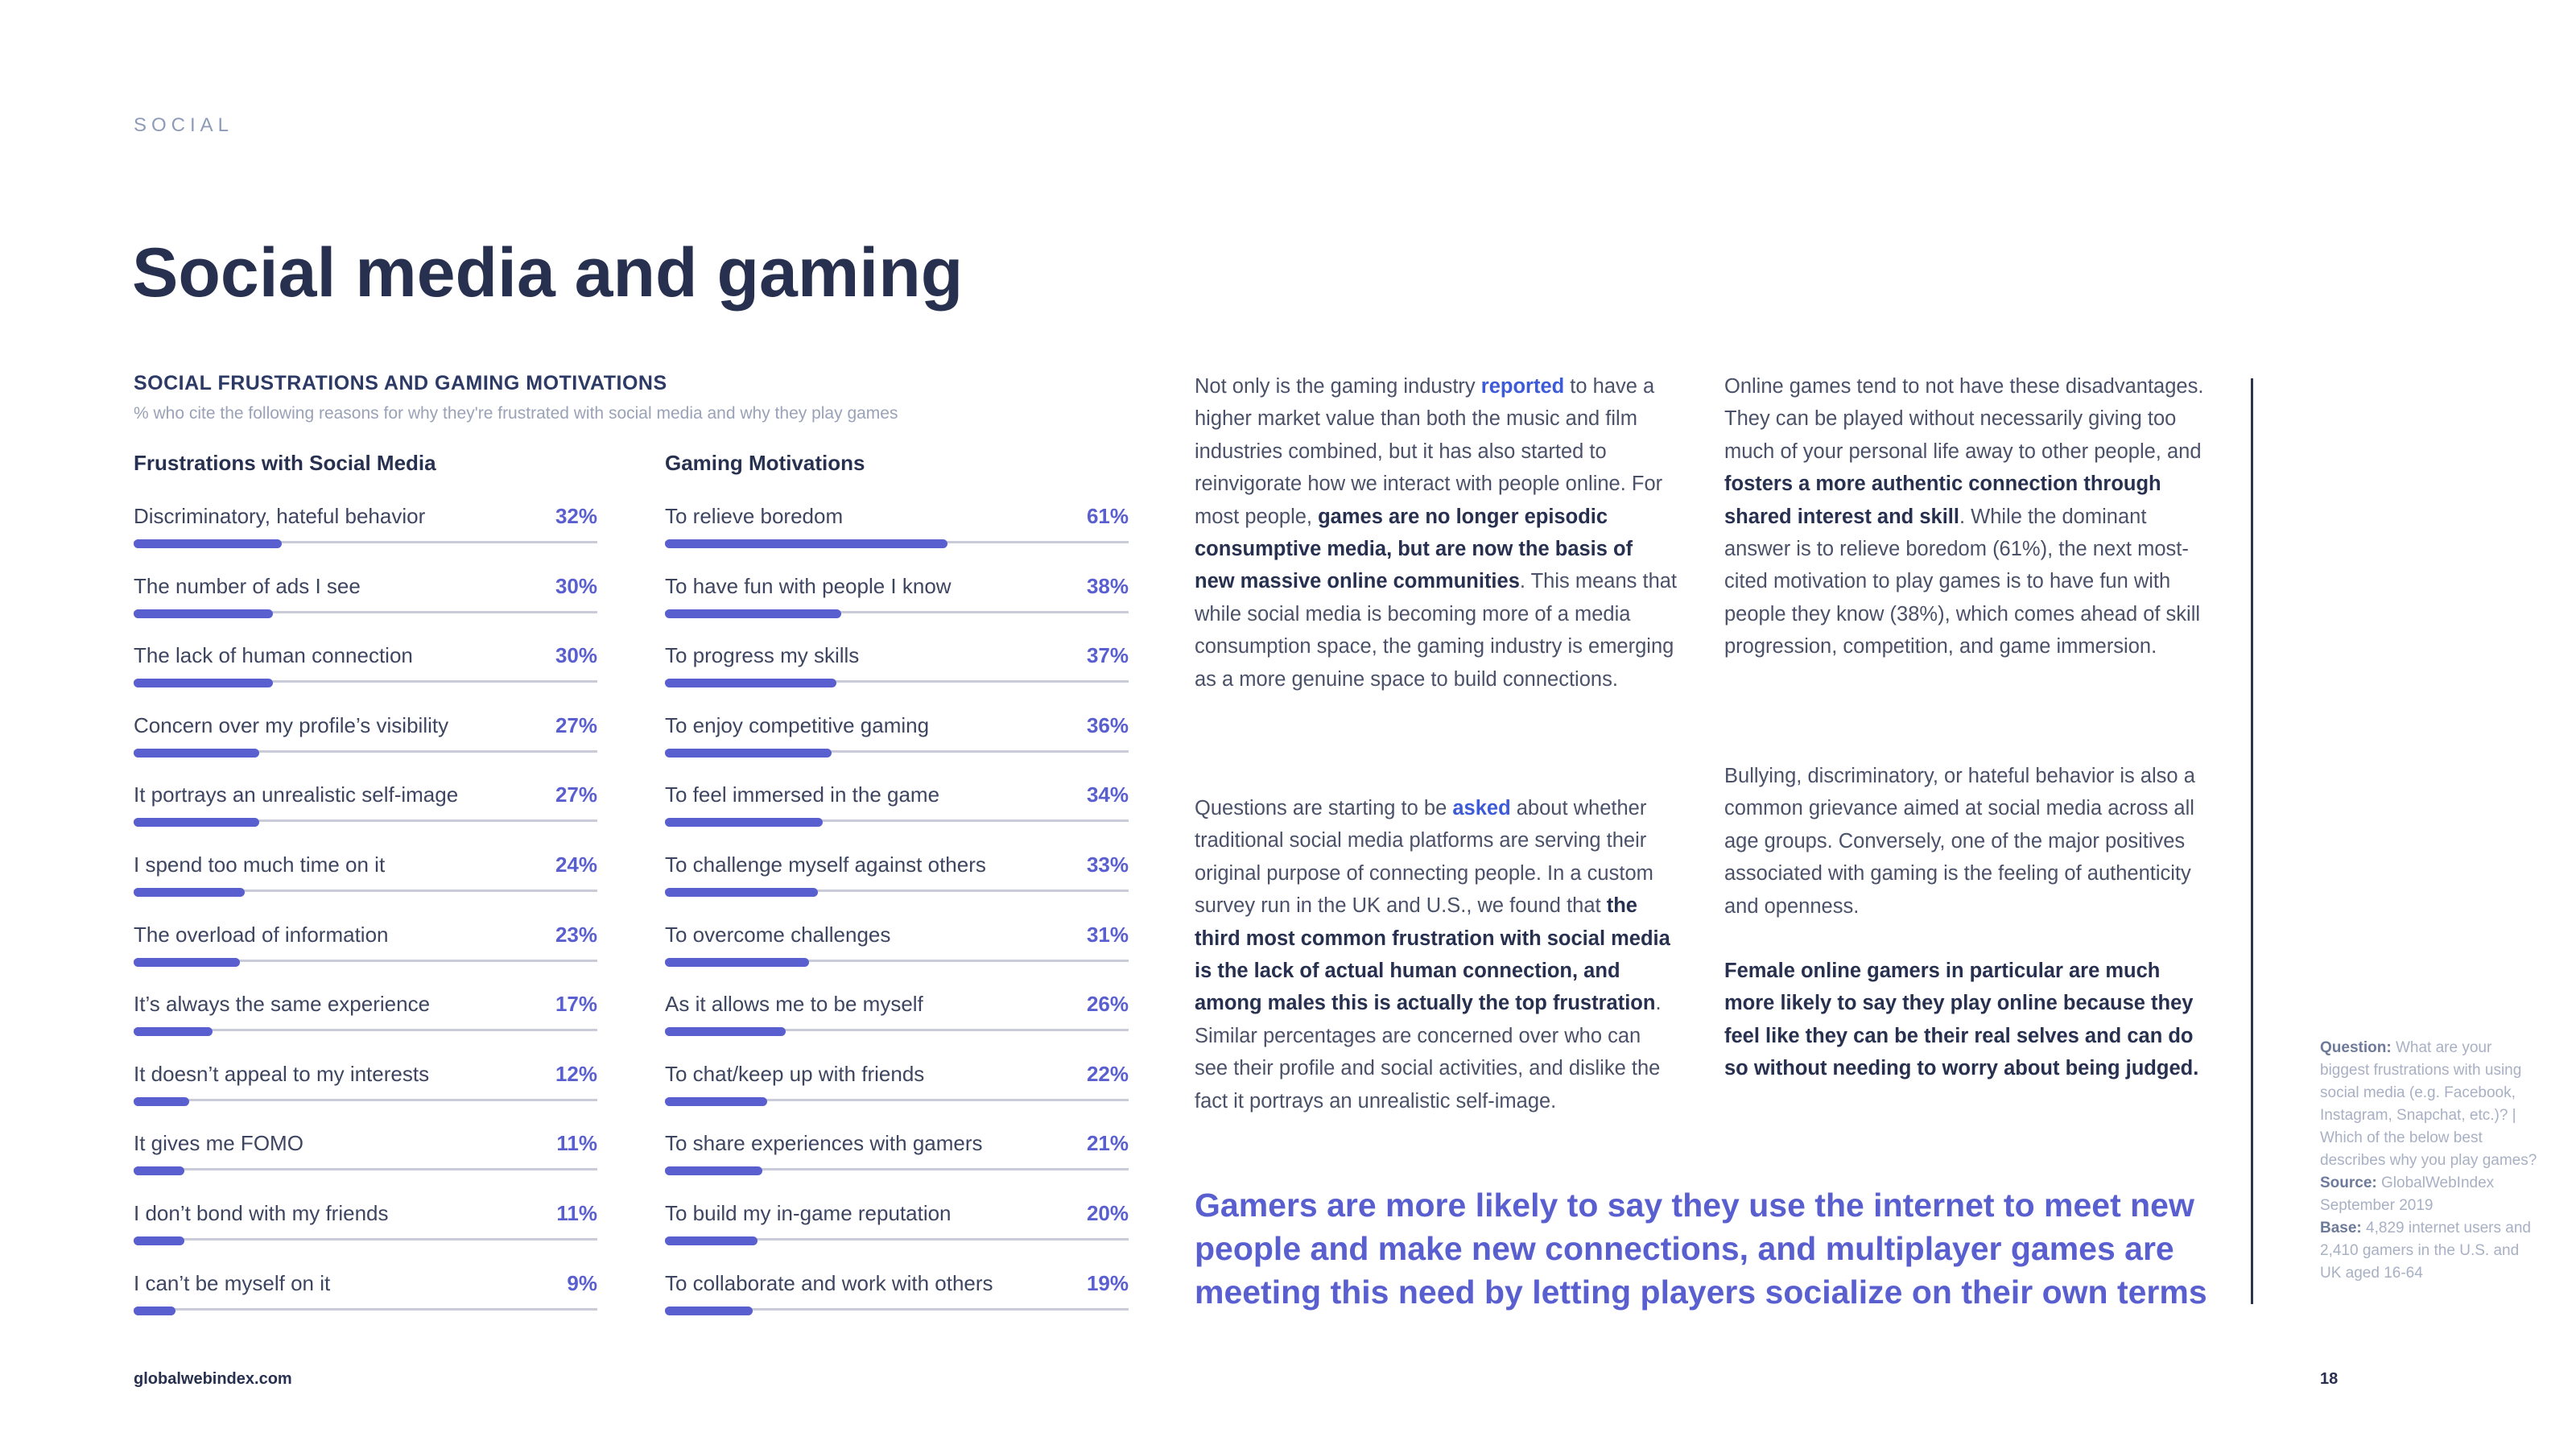 Image resolution: width=2576 pixels, height=1449 pixels. What do you see at coordinates (1107, 1005) in the screenshot?
I see `bar-value-label: 26%` at bounding box center [1107, 1005].